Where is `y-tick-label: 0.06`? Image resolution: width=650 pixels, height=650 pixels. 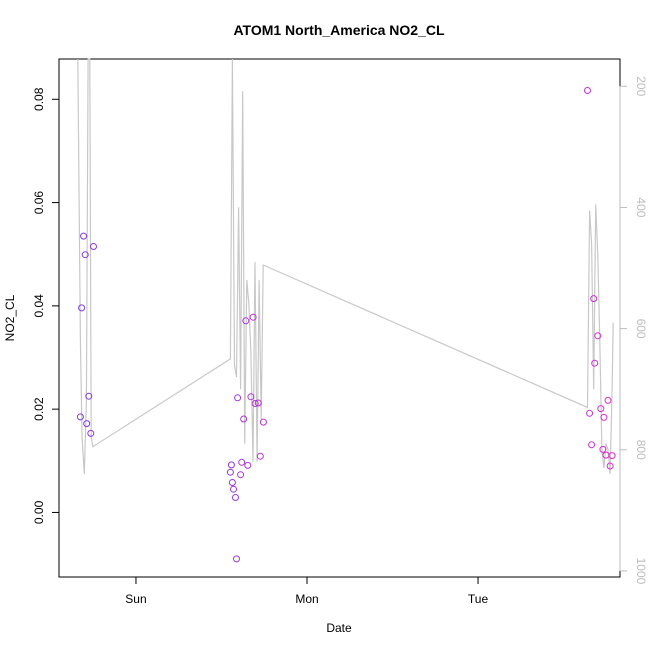 y-tick-label: 0.06 is located at coordinates (39, 203).